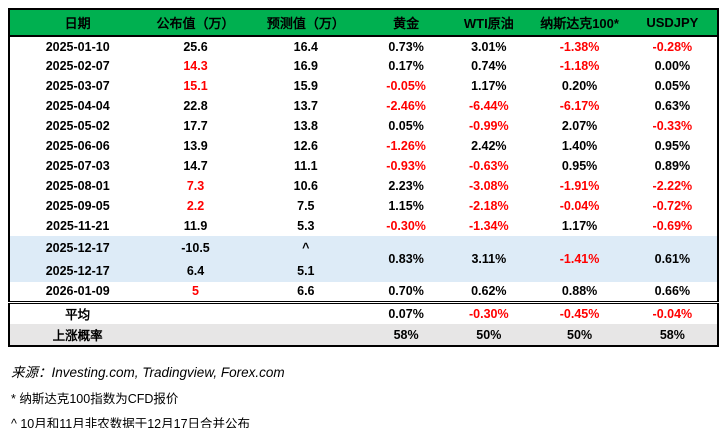 Image resolution: width=727 pixels, height=428 pixels. I want to click on nasdaq100-cell: 1.17%, so click(579, 226).